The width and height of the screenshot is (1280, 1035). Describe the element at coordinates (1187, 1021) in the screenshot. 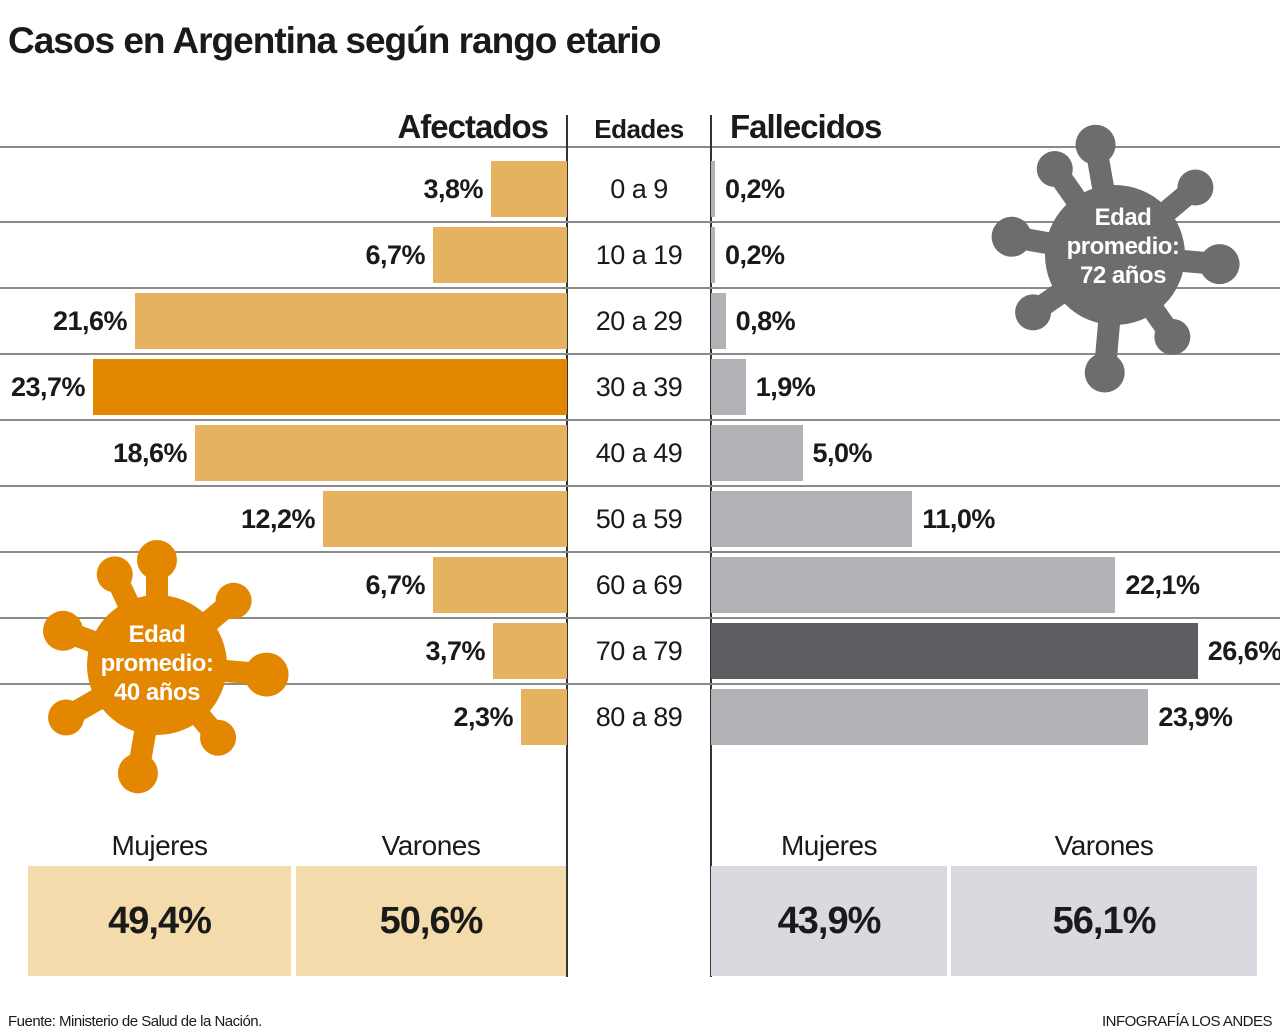

I see `credit: INFOGRAFÍA LOS ANDES` at that location.